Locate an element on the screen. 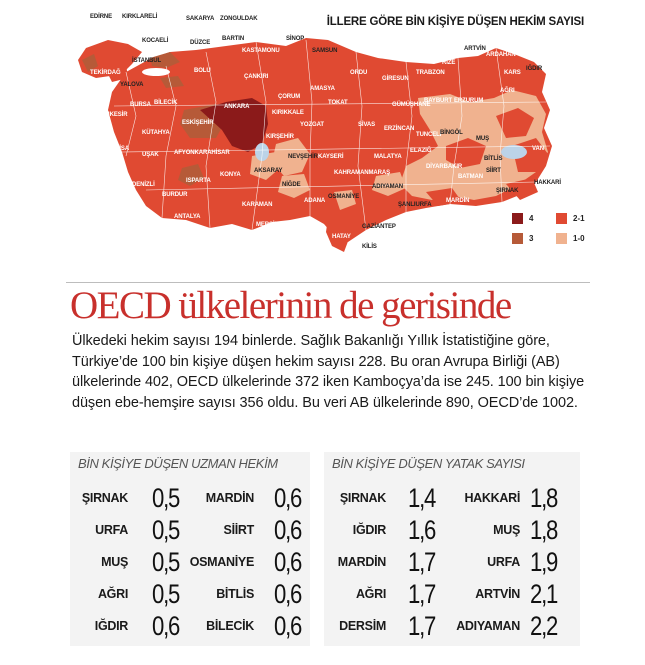 The width and height of the screenshot is (645, 665). city-label: KİLİS is located at coordinates (369, 247).